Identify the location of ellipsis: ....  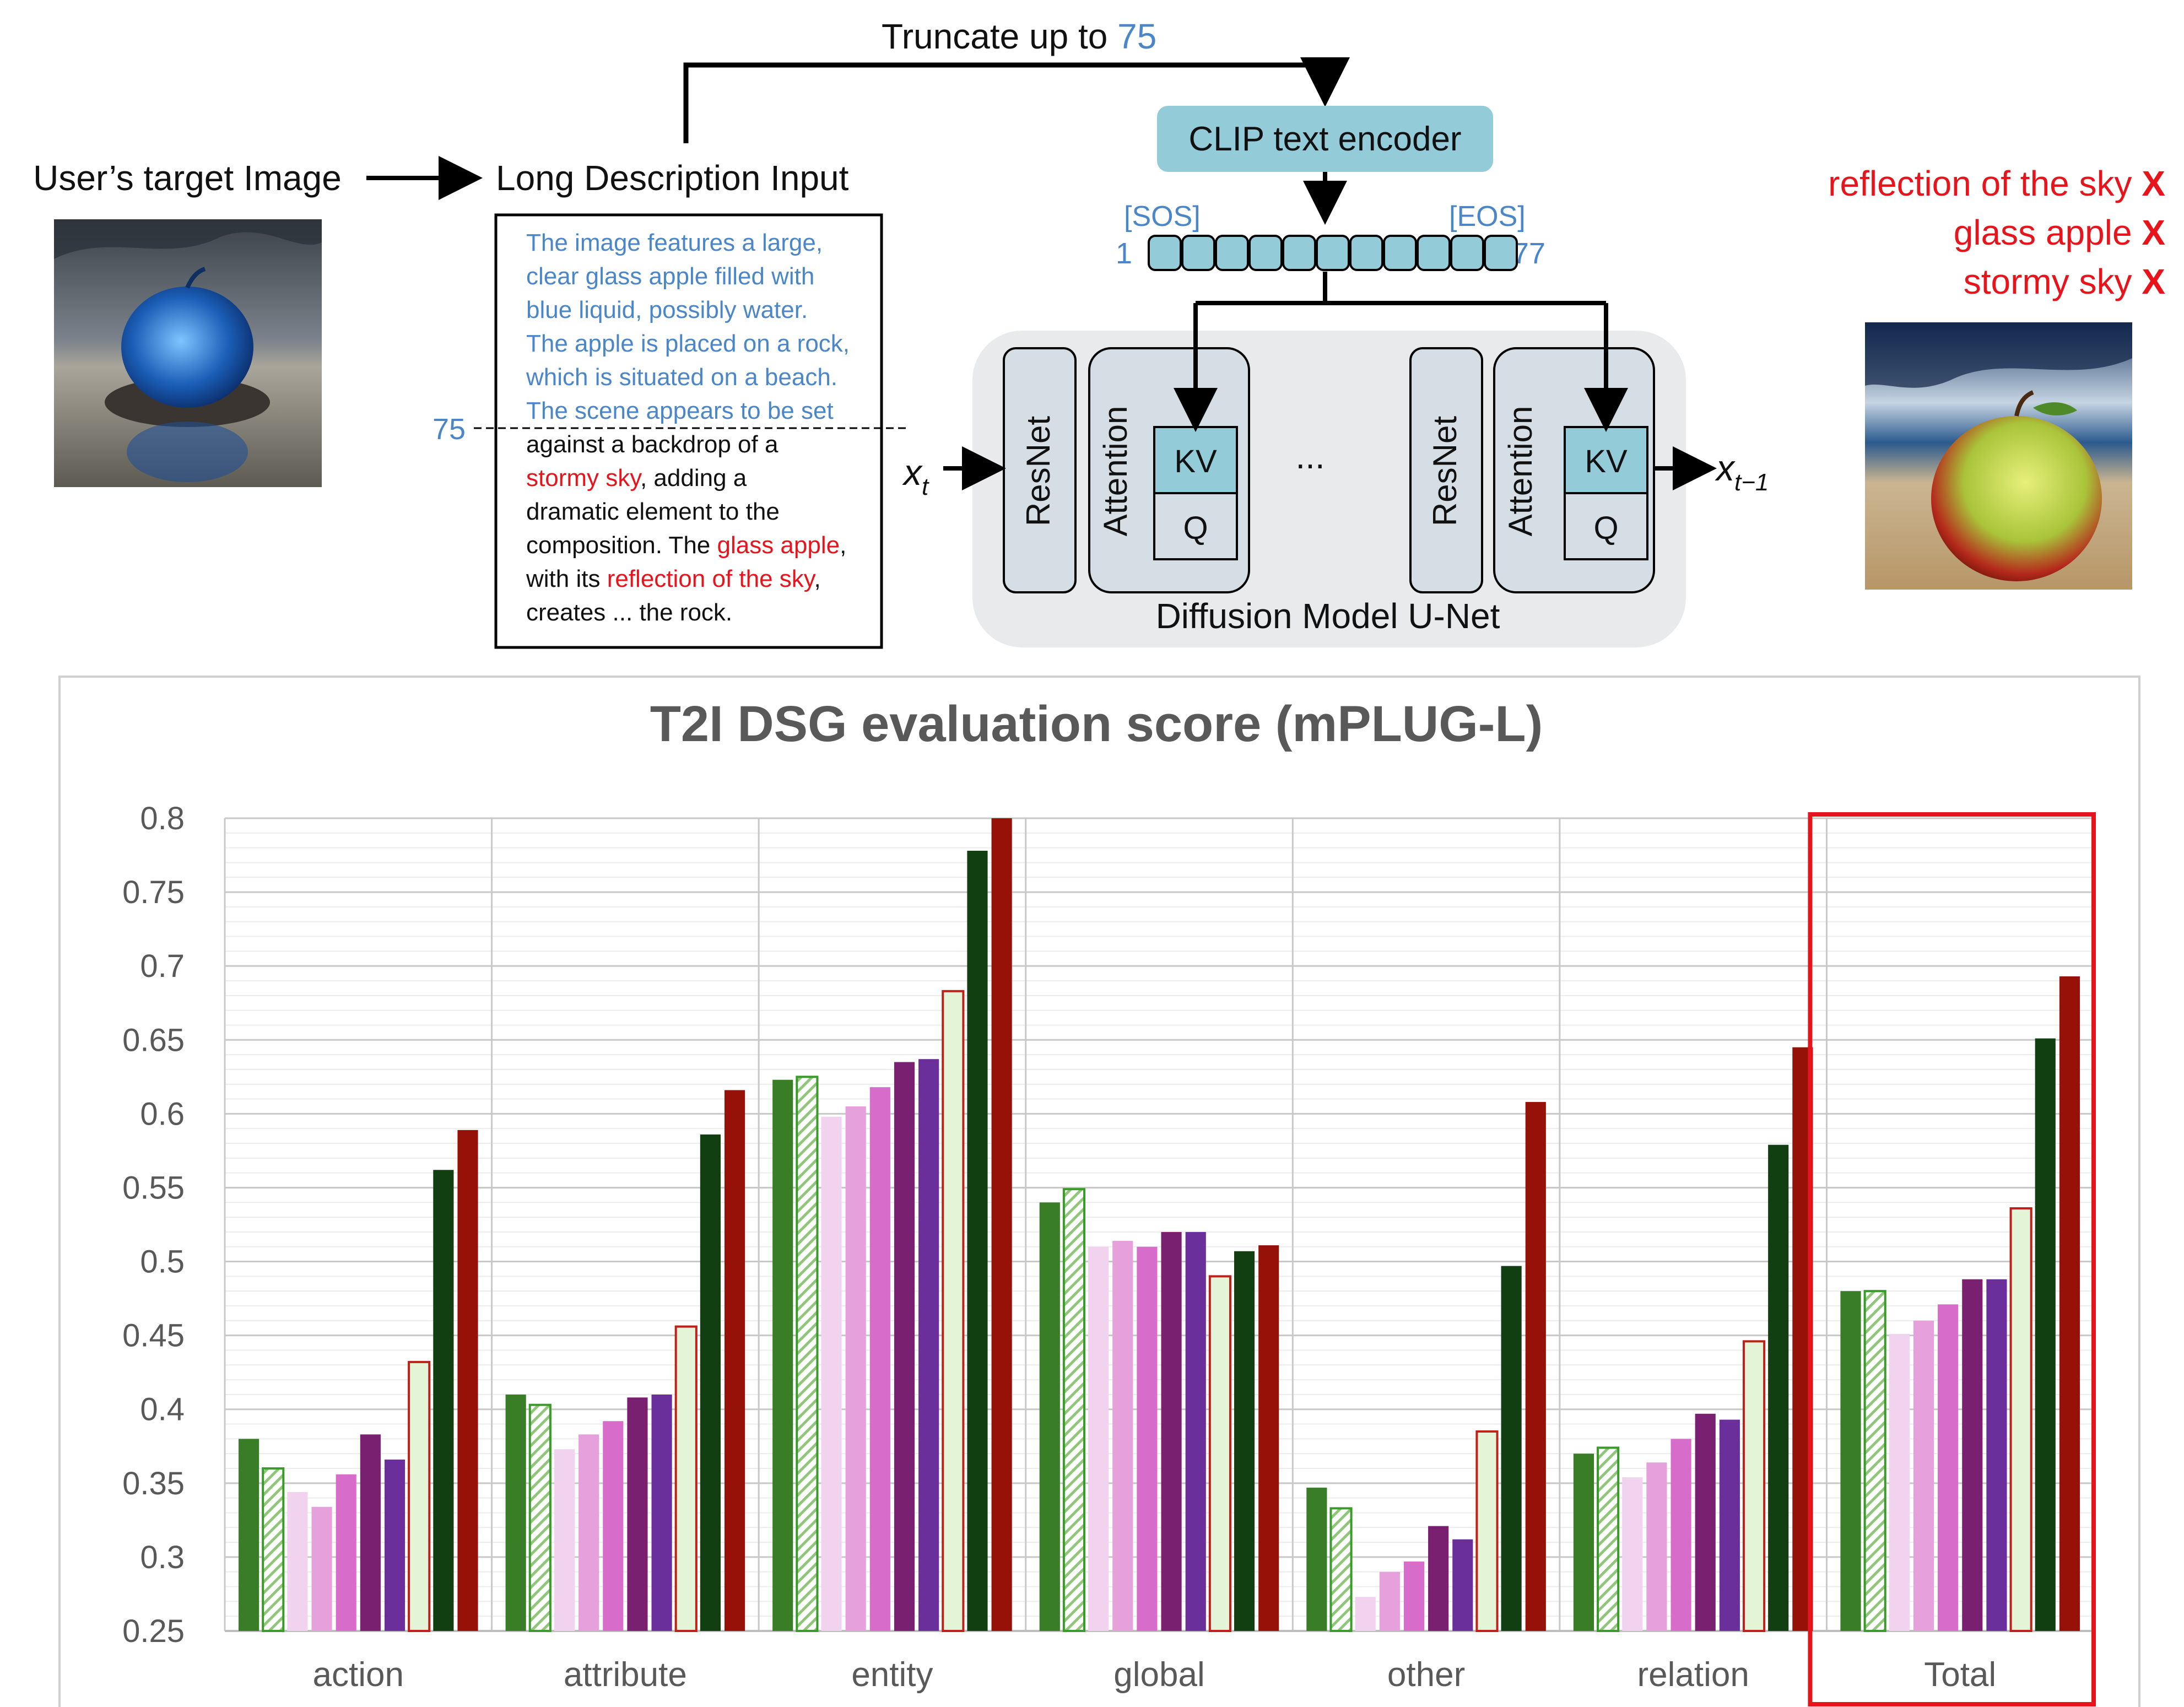
(1310, 456).